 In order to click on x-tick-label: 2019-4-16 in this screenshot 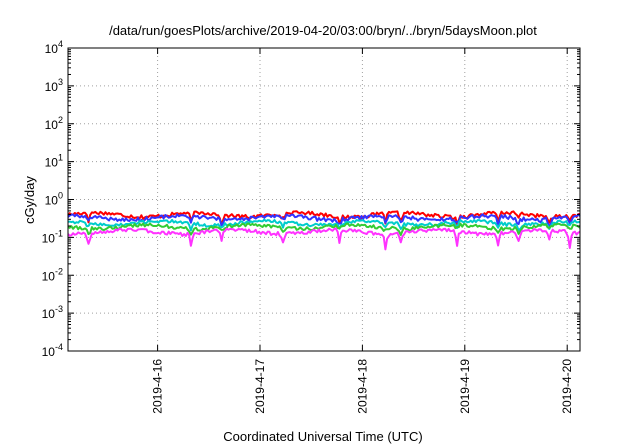, I will do `click(158, 386)`.